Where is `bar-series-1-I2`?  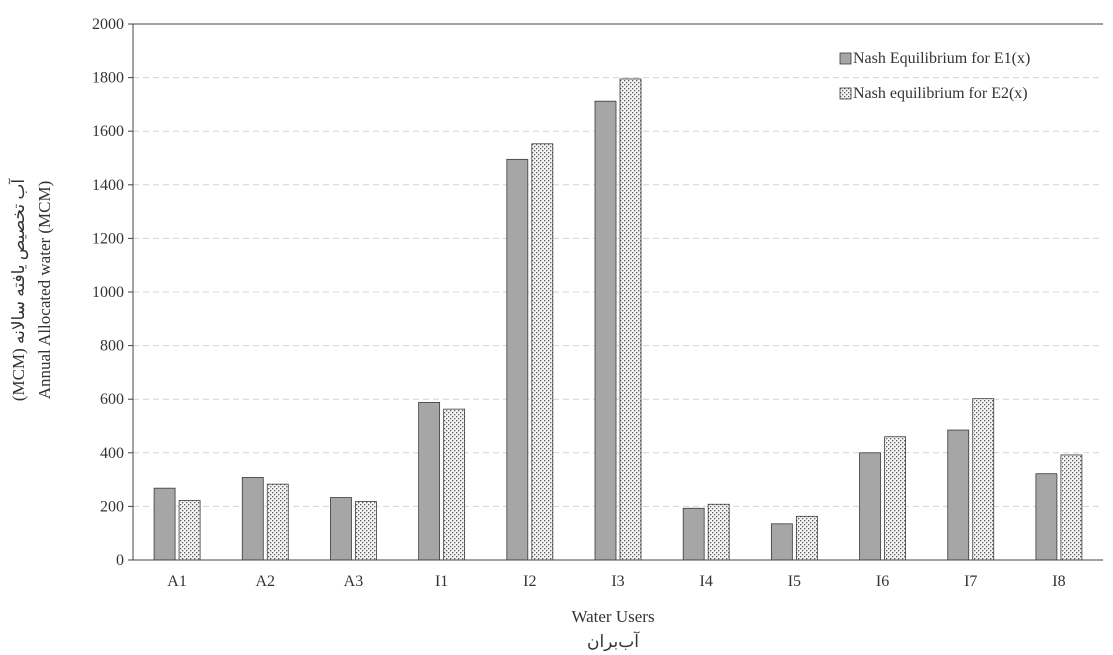
bar-series-1-I2 is located at coordinates (517, 359).